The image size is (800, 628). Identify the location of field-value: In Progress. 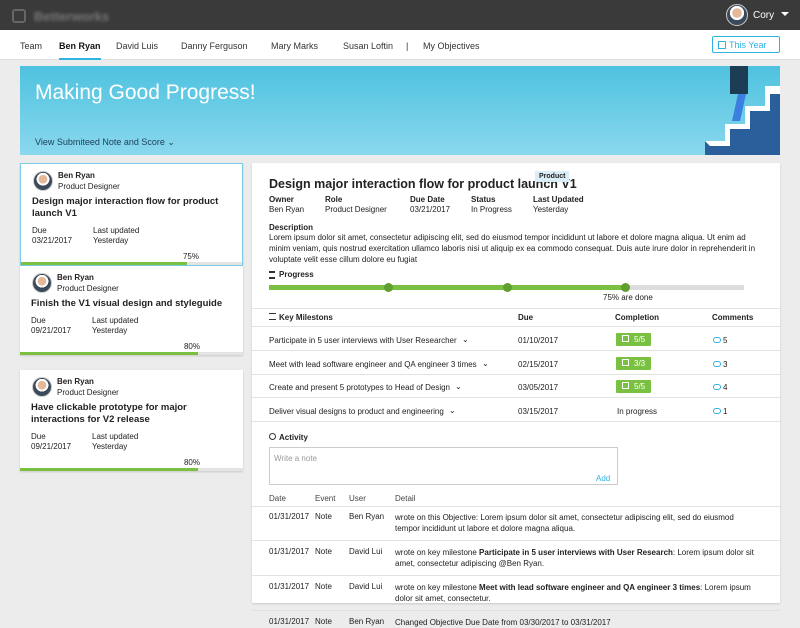
(491, 209).